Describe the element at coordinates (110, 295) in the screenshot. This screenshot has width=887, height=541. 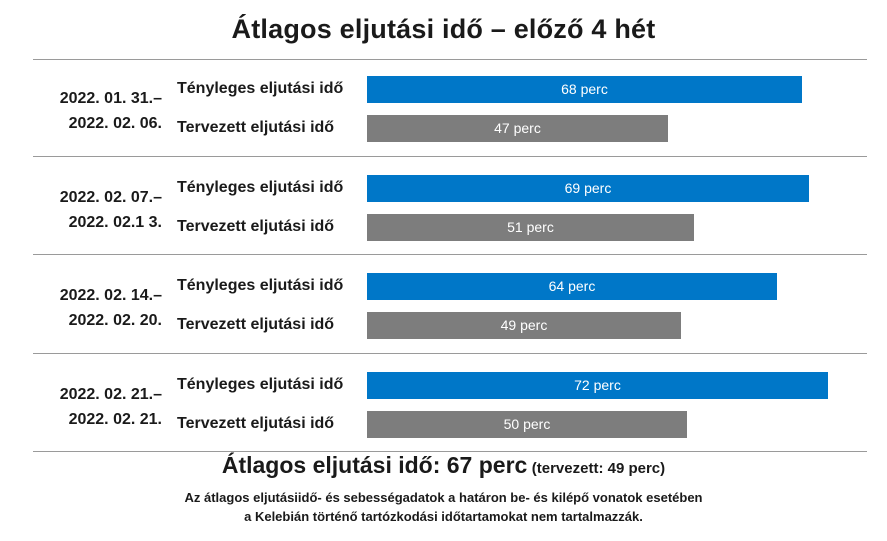
I see `period-start: 2022. 02. 14.–` at that location.